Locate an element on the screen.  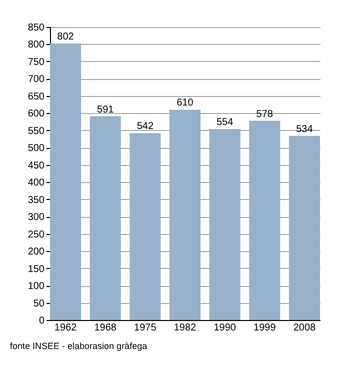
x-tick-label: 2008 is located at coordinates (304, 328).